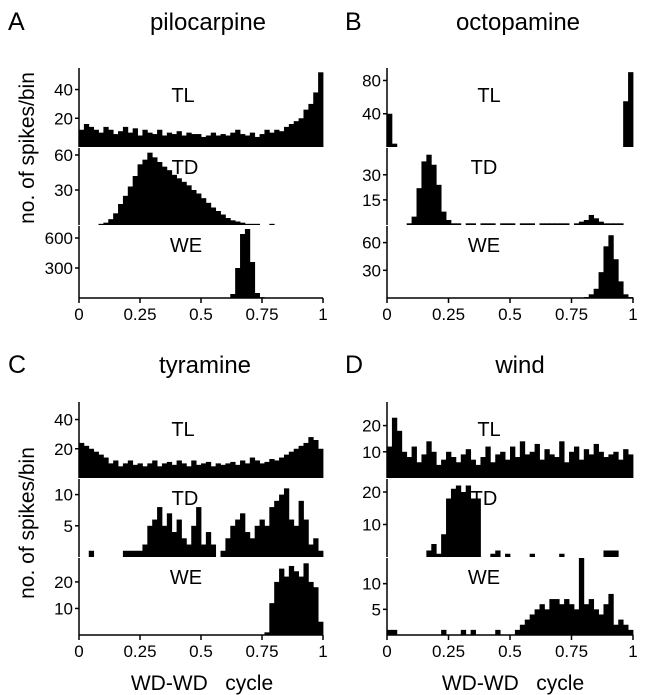 Image resolution: width=648 pixels, height=695 pixels. I want to click on panel-a-x-tick-label: 1, so click(322, 314).